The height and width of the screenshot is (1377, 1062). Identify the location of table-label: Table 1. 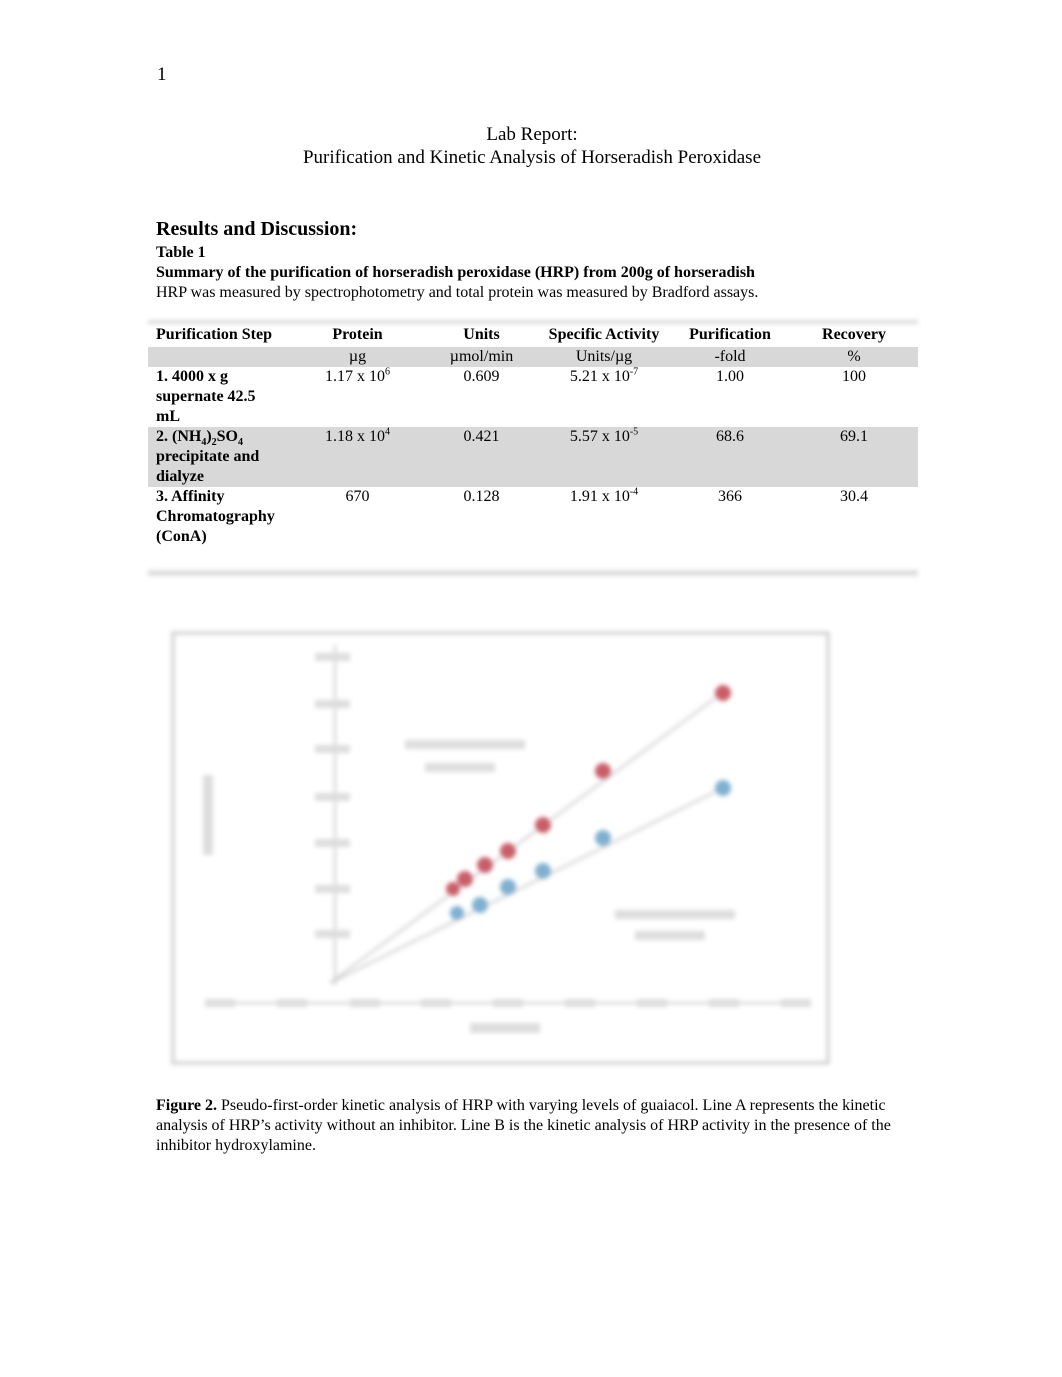
(181, 252).